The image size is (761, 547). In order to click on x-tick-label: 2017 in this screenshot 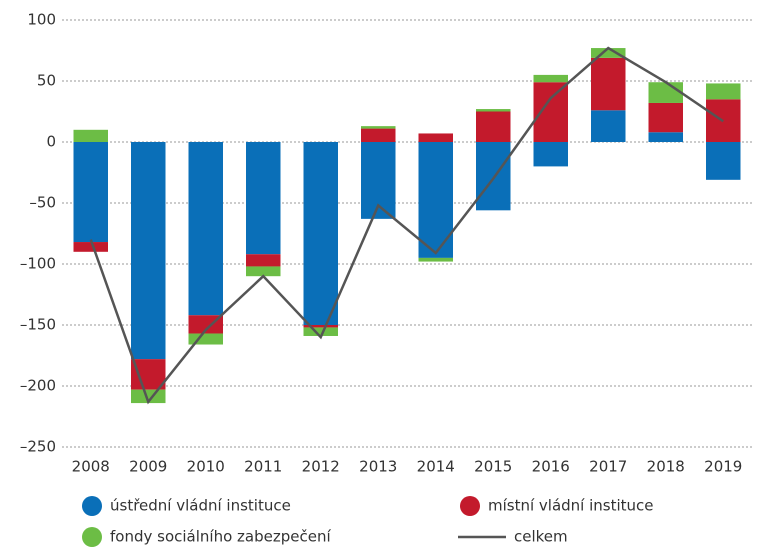, I will do `click(608, 467)`.